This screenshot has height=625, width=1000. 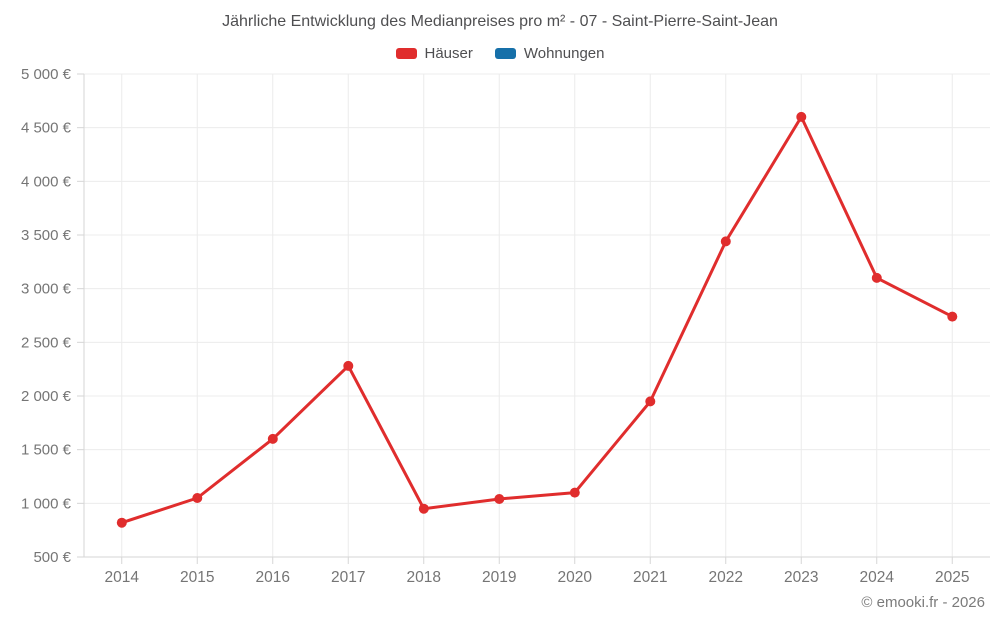 What do you see at coordinates (46, 74) in the screenshot?
I see `y-tick-label: 5 000 €` at bounding box center [46, 74].